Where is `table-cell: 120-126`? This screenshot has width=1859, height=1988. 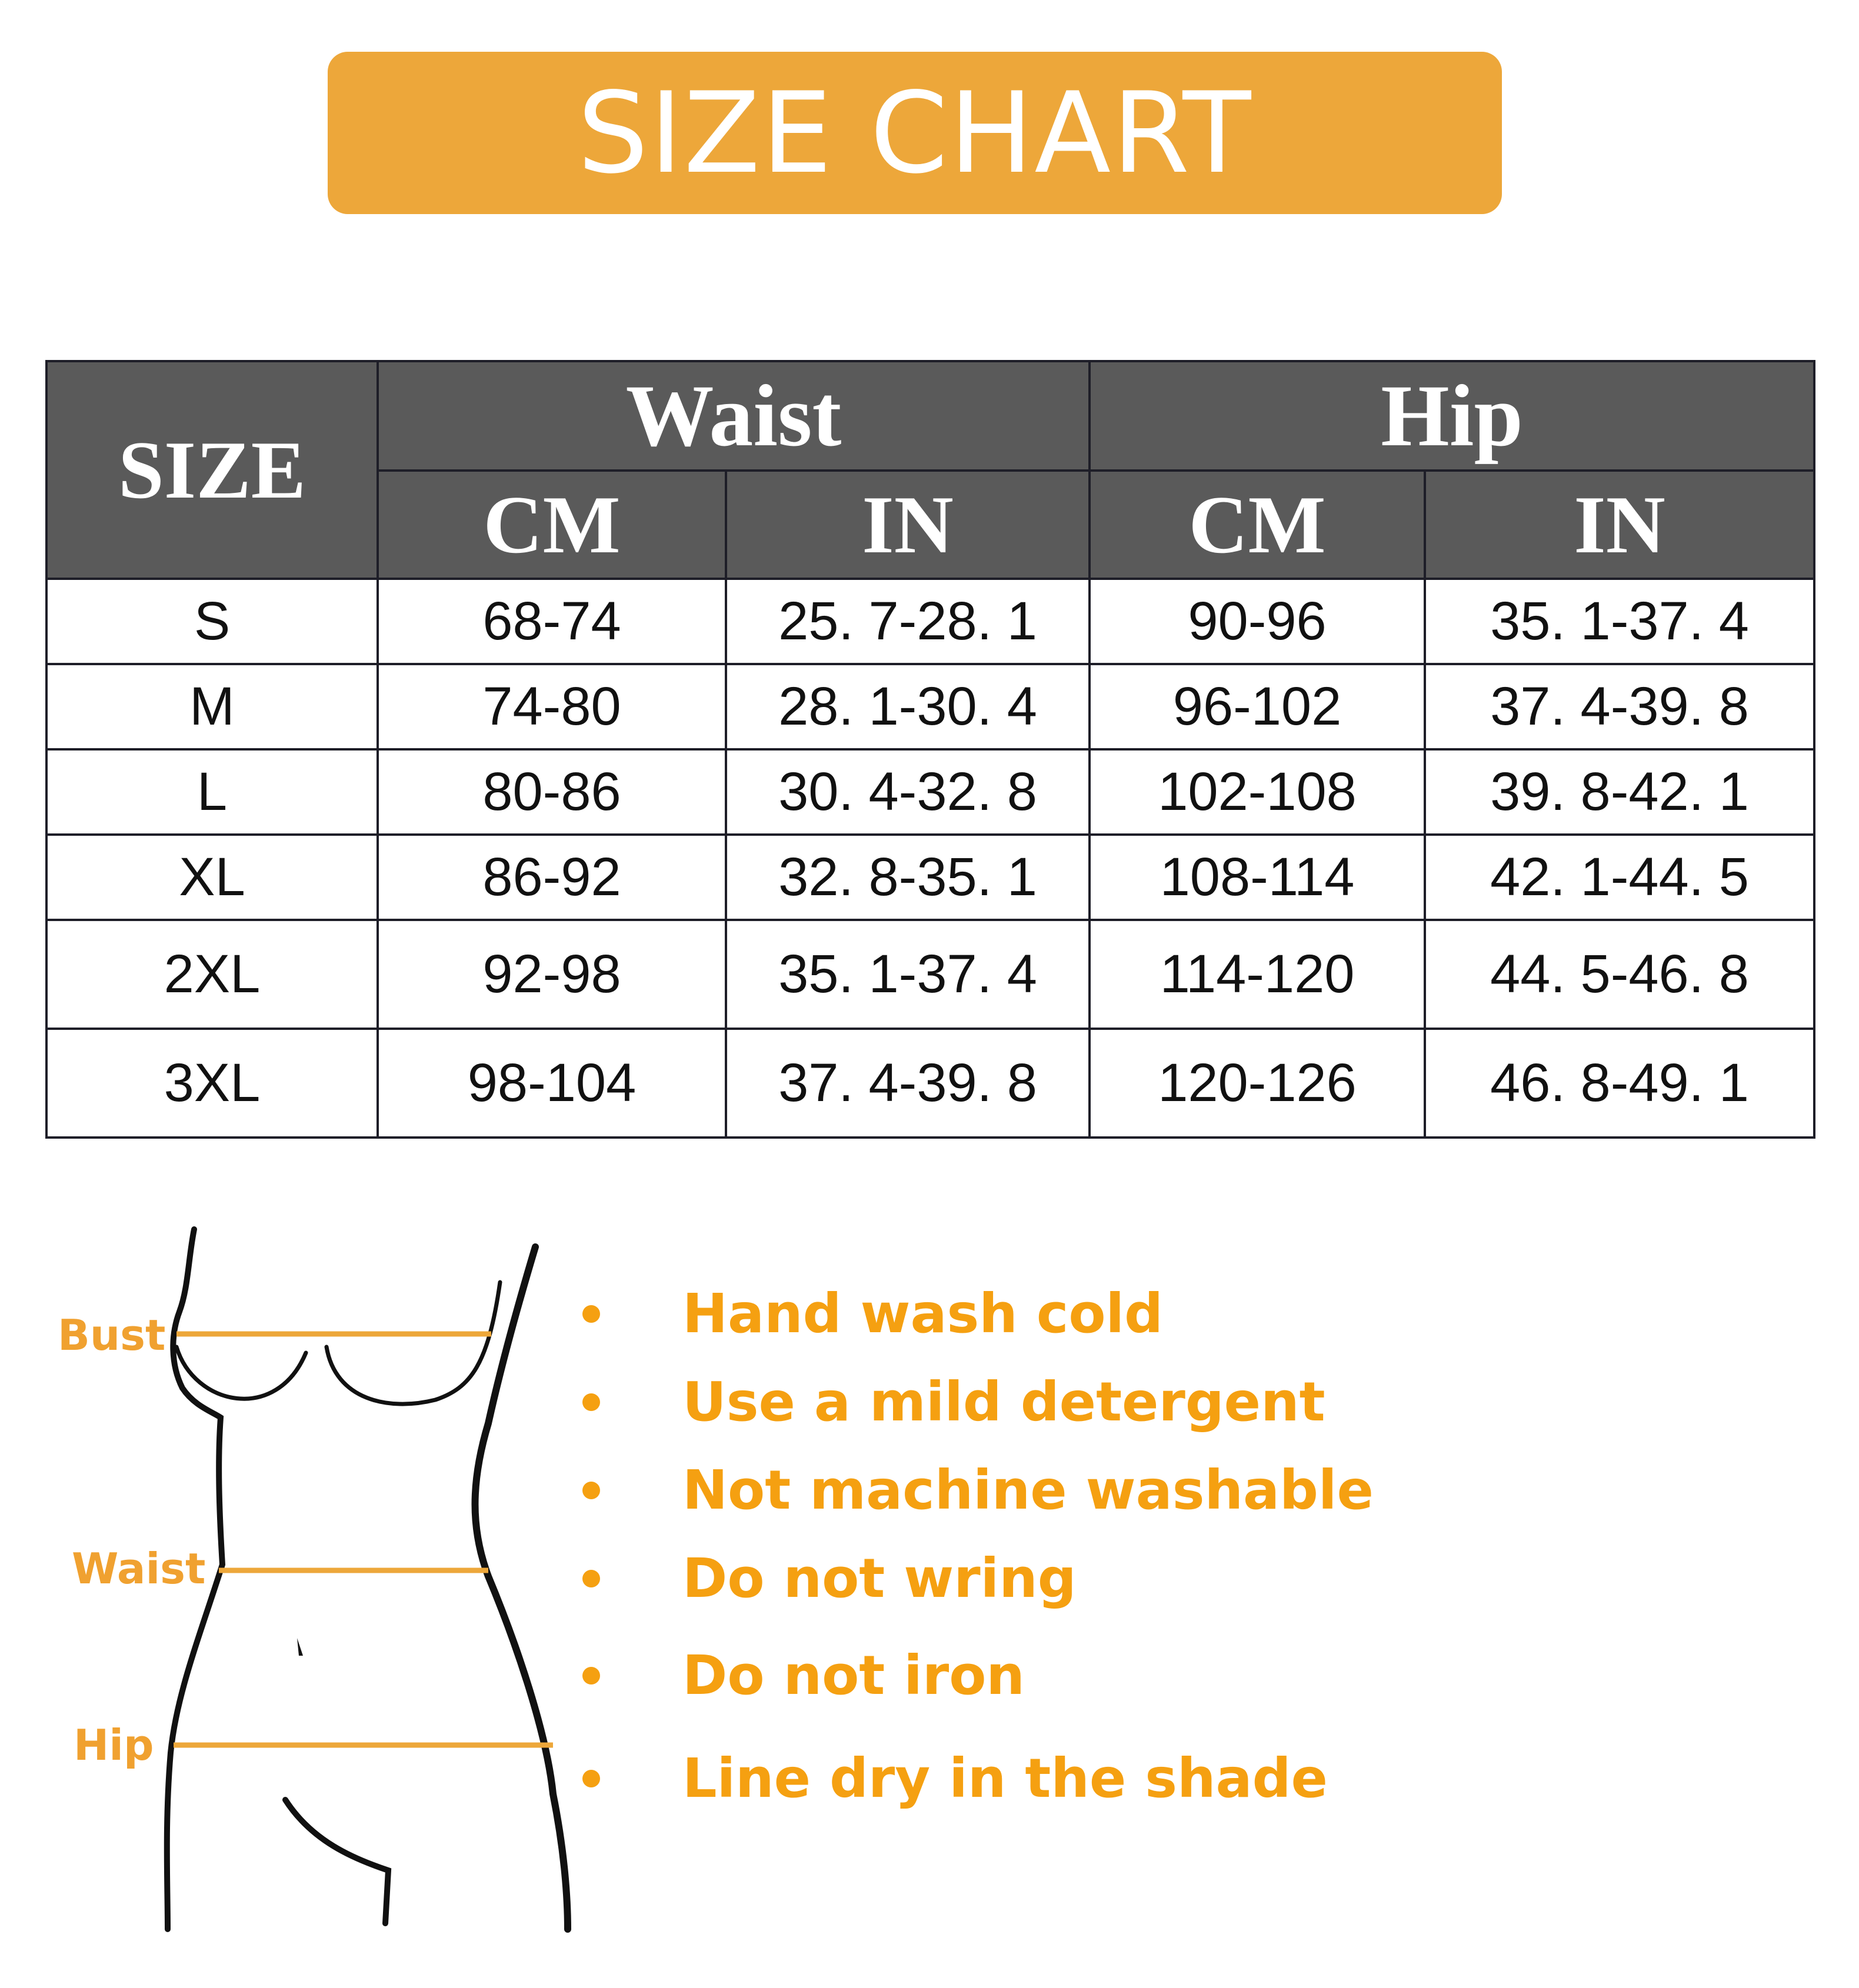 table-cell: 120-126 is located at coordinates (1257, 1083).